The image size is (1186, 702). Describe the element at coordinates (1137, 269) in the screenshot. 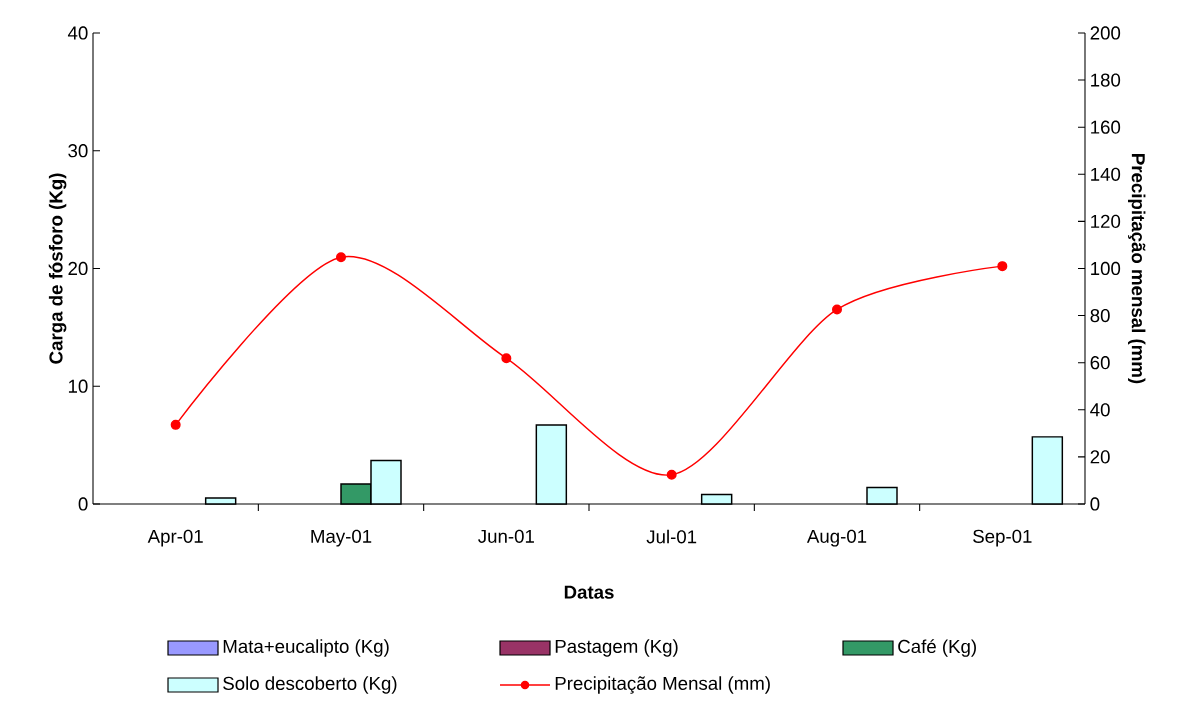

I see `y2-axis-title: Precipitação mensal (mm)` at that location.